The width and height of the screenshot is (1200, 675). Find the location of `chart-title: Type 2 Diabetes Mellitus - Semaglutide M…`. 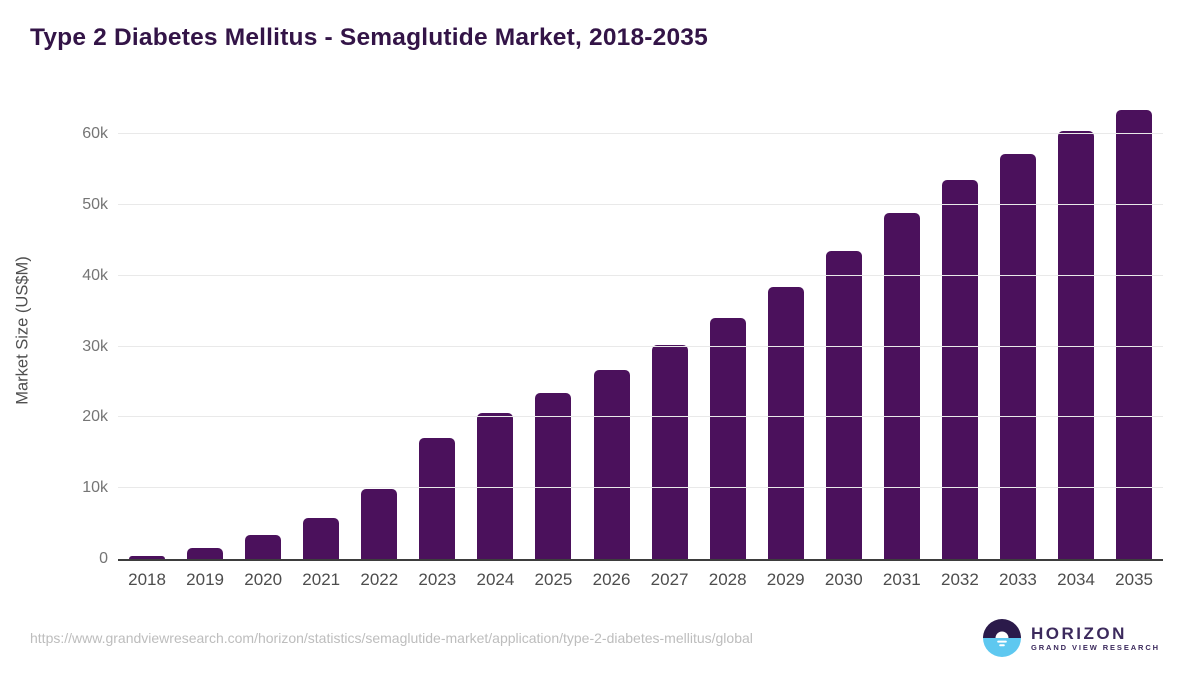

chart-title: Type 2 Diabetes Mellitus - Semaglutide M… is located at coordinates (369, 37).